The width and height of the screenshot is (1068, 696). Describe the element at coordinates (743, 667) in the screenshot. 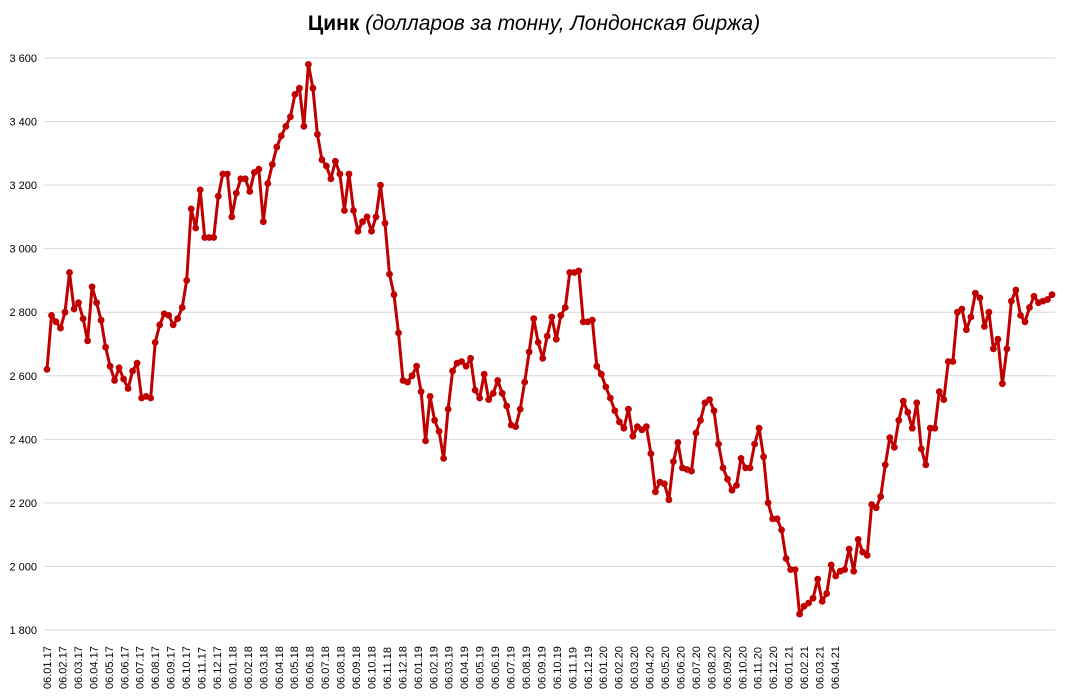

I see `x-tick-label: 06.10.20` at that location.